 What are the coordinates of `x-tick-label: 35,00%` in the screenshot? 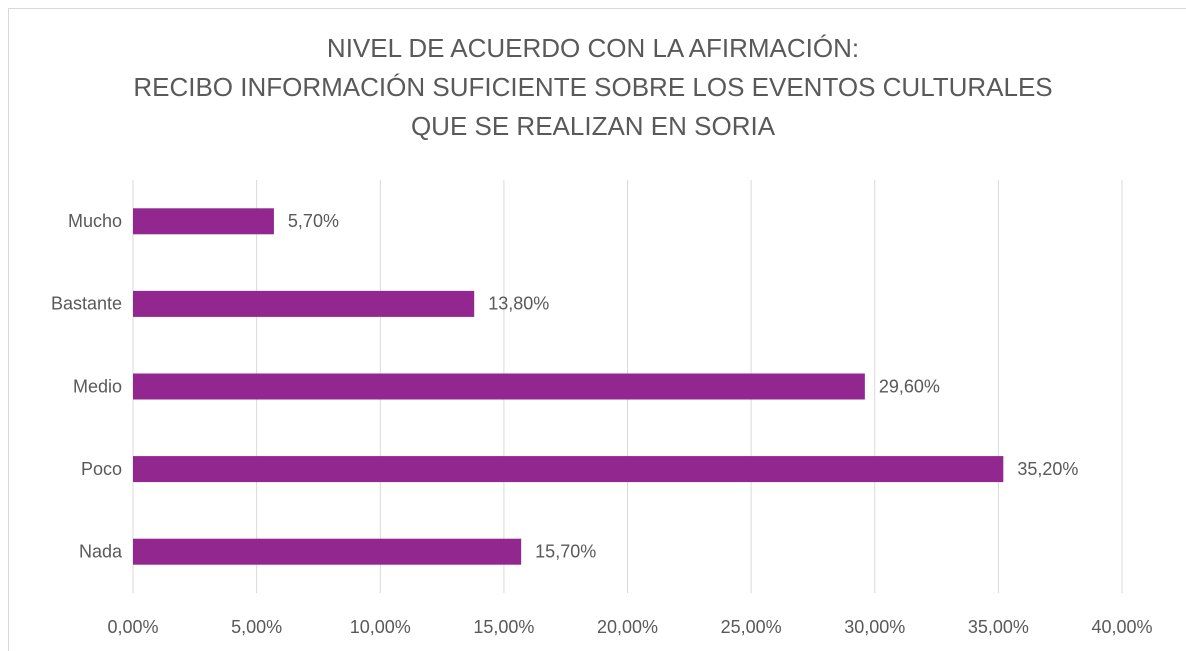 It's located at (998, 627).